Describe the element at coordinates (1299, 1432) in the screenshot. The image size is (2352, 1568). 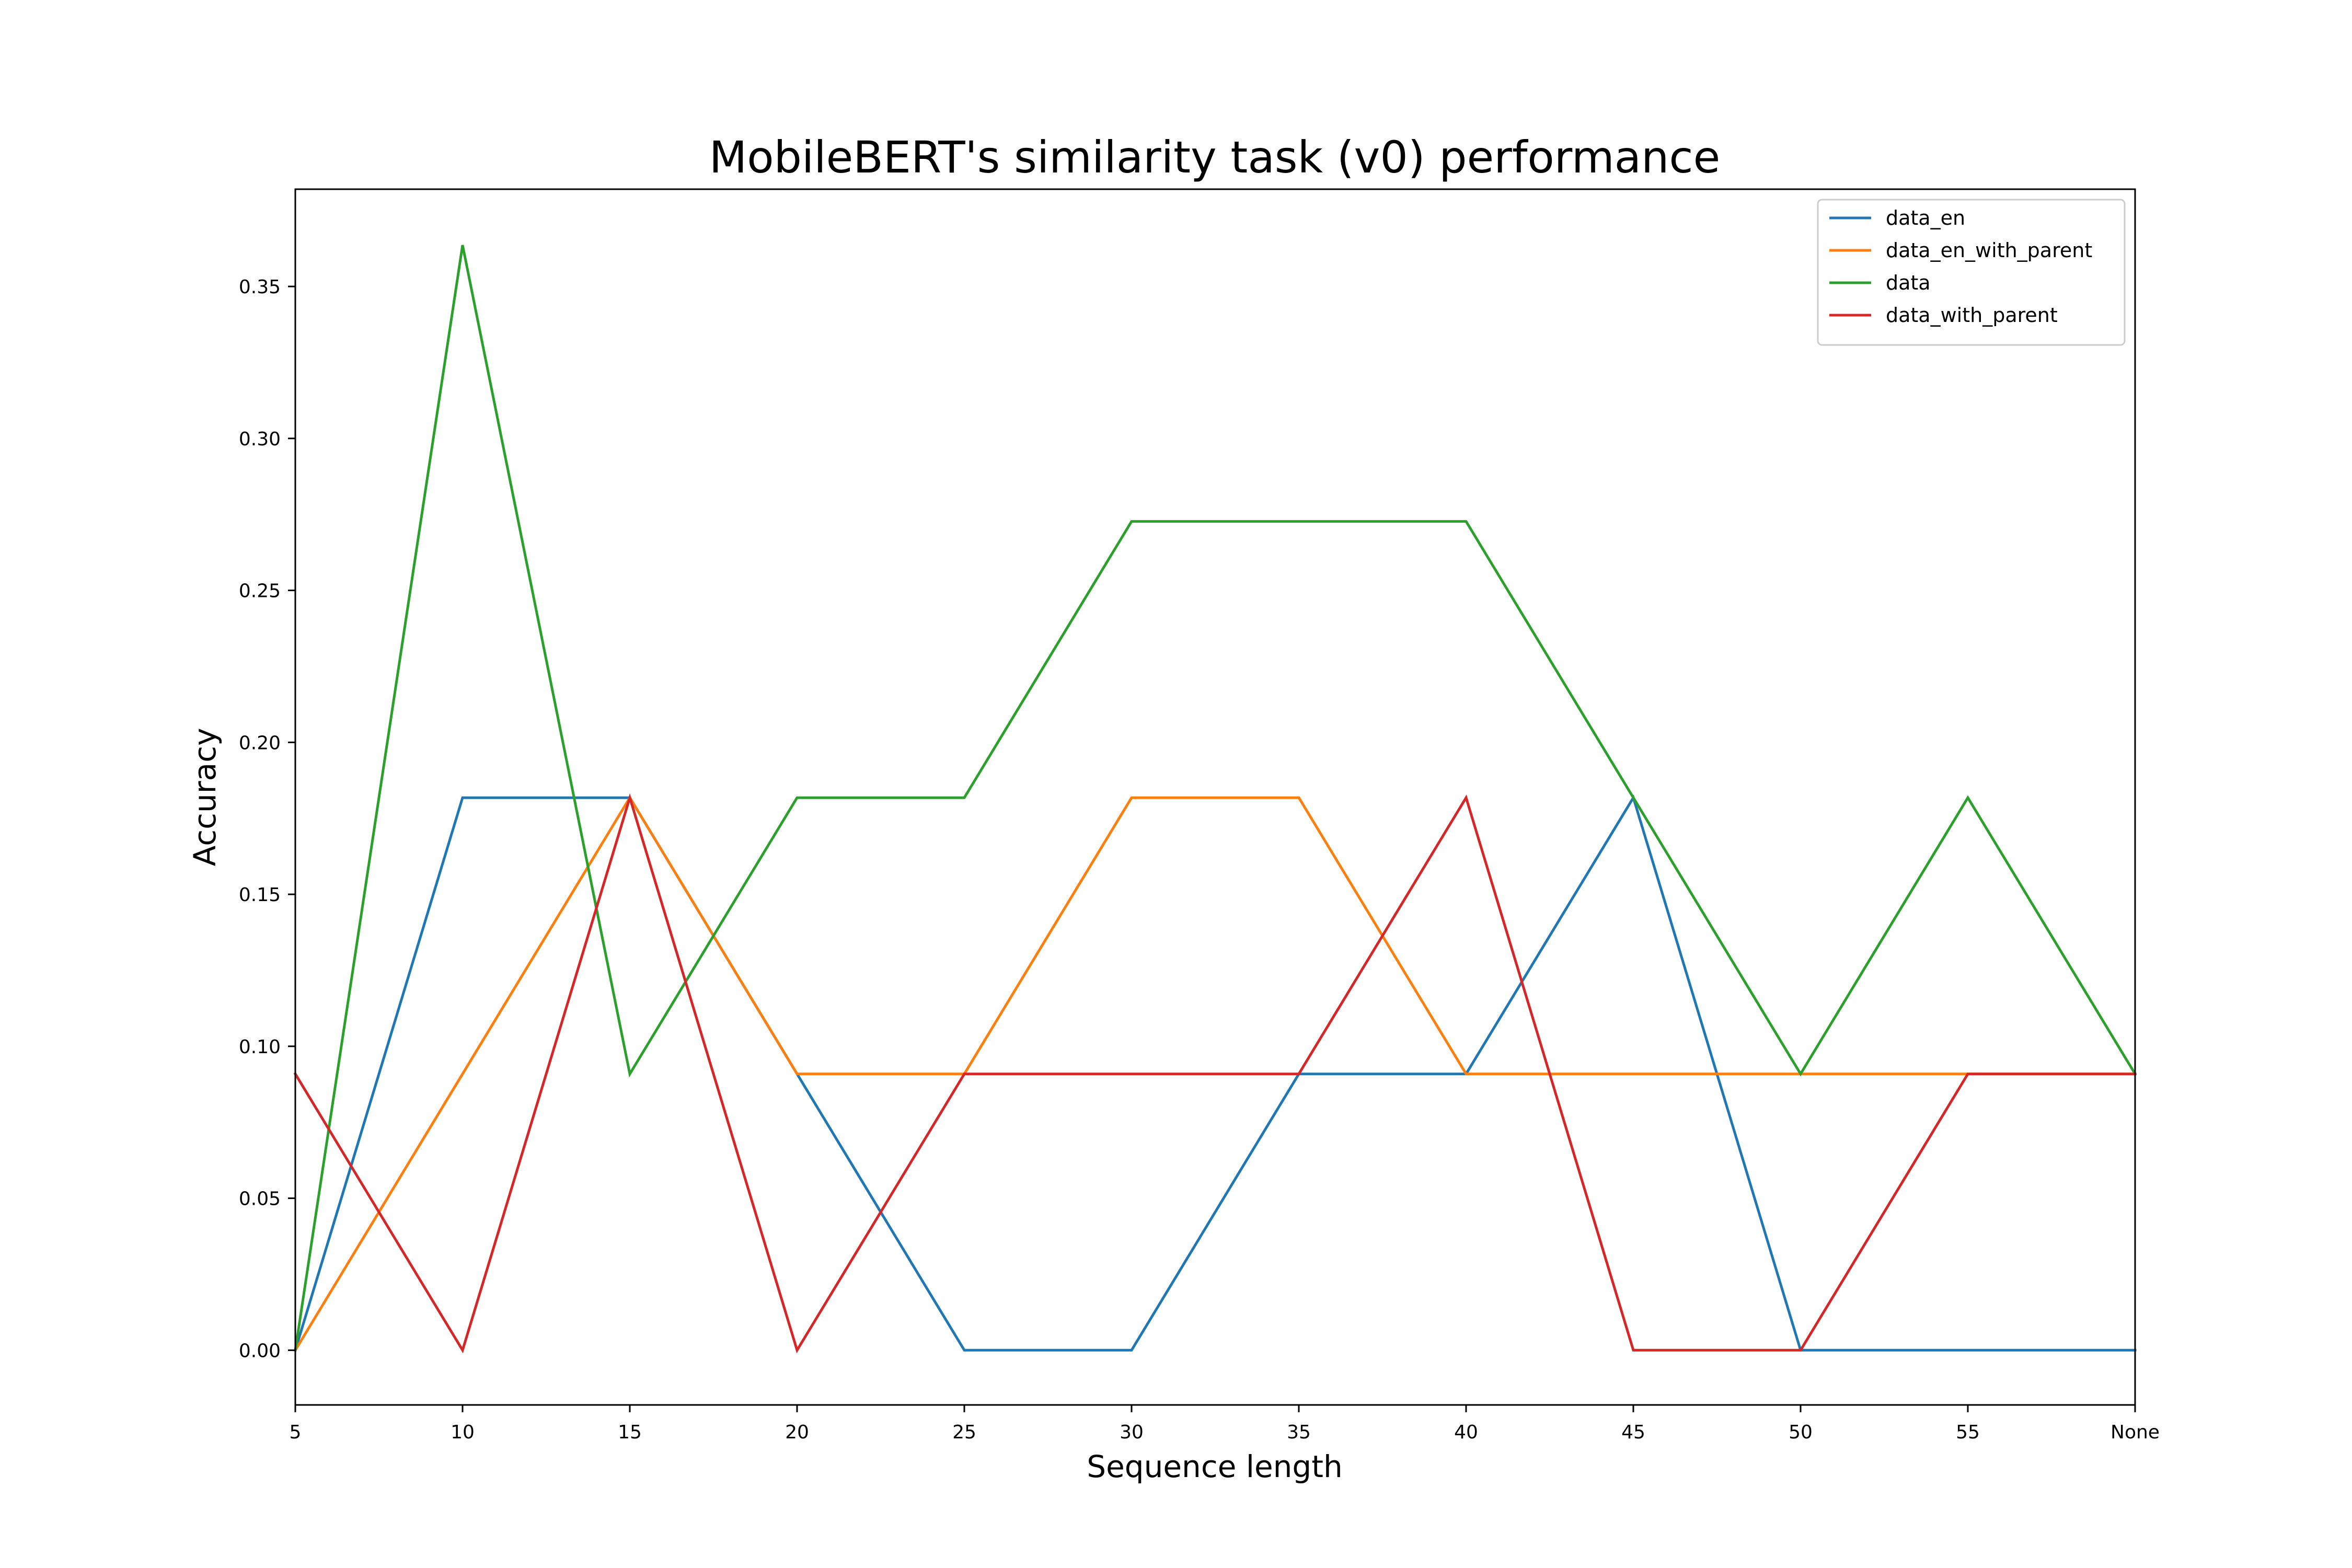
I see `x-tick-label: 35` at that location.